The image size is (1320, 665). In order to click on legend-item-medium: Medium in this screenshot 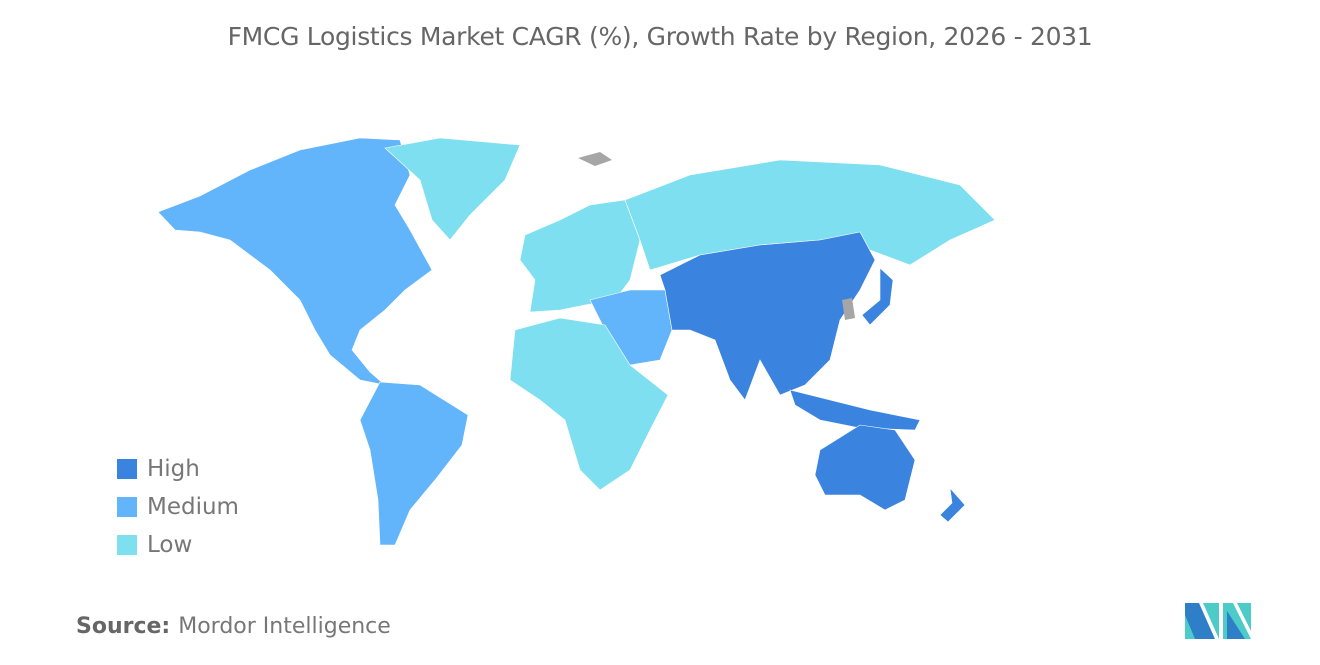, I will do `click(178, 507)`.